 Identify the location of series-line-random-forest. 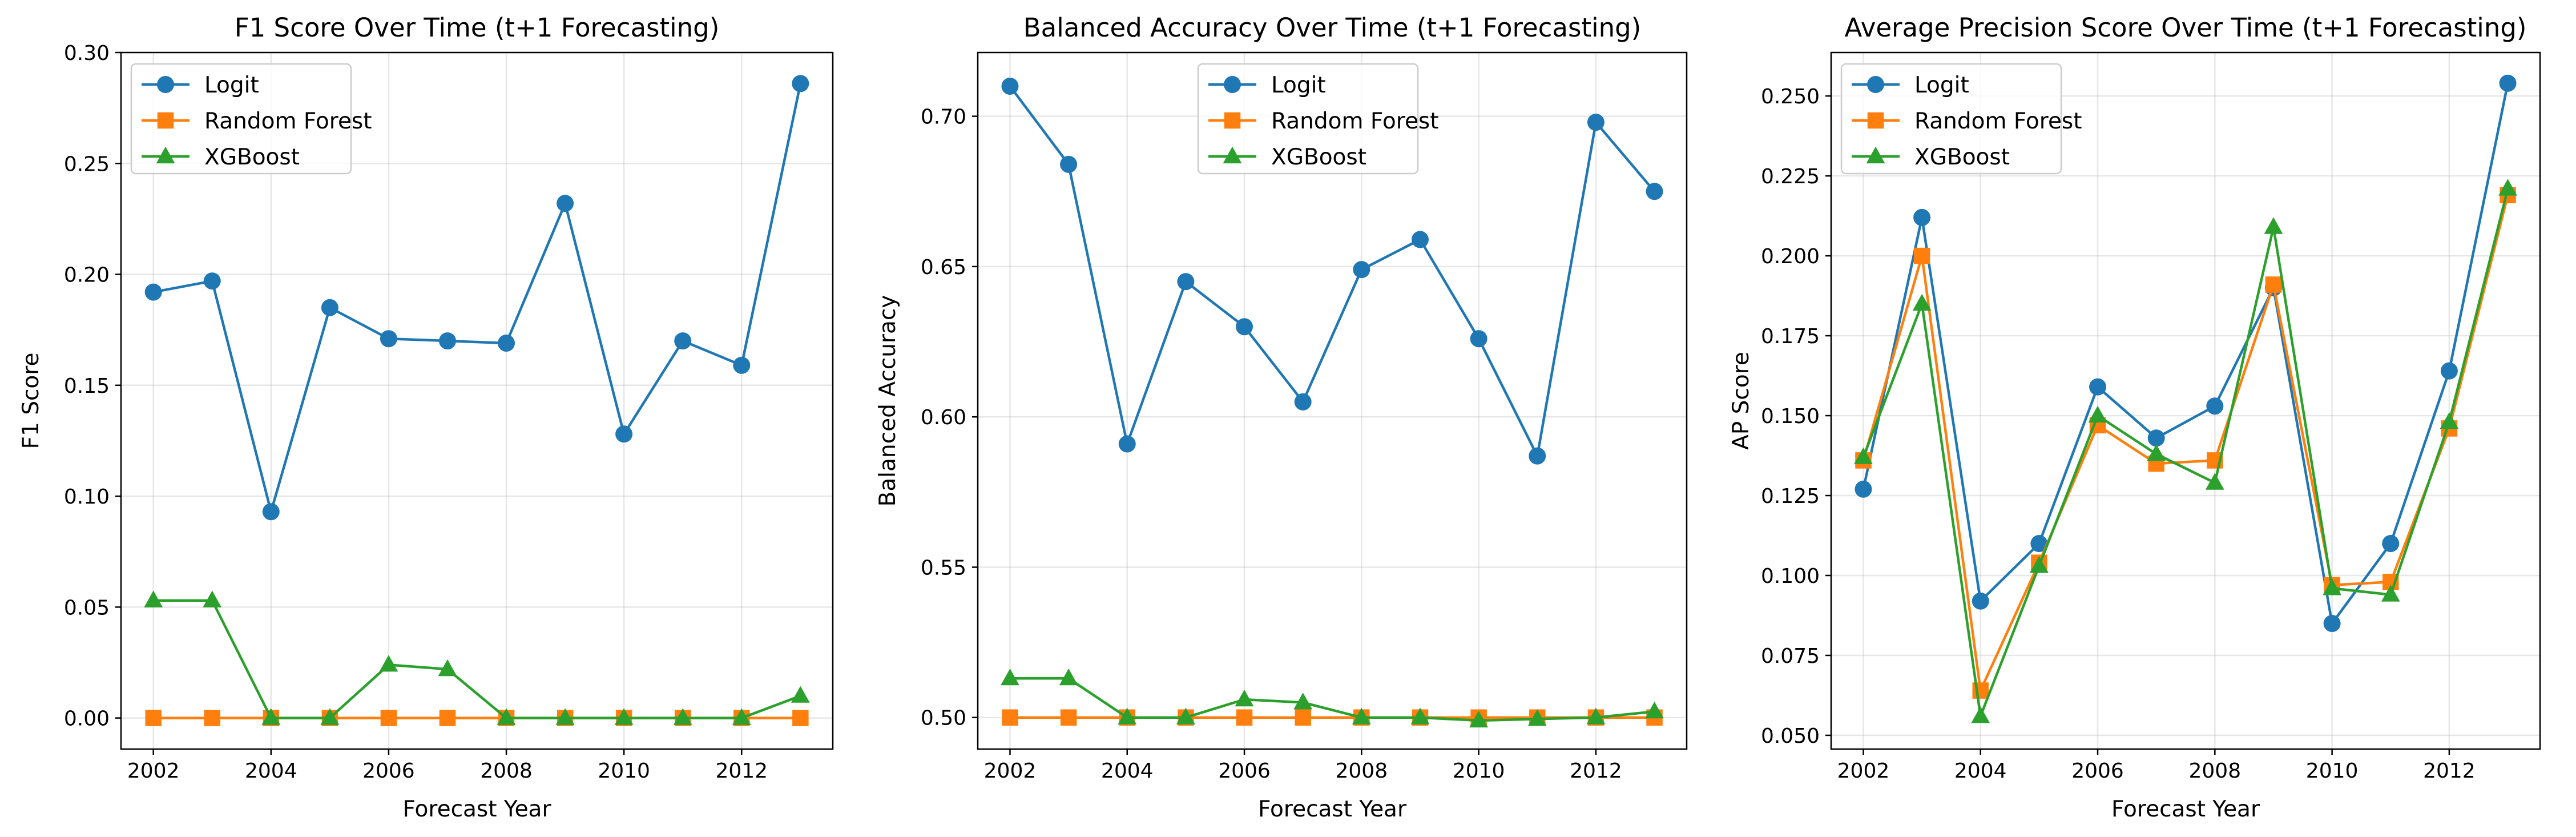
(2185, 443).